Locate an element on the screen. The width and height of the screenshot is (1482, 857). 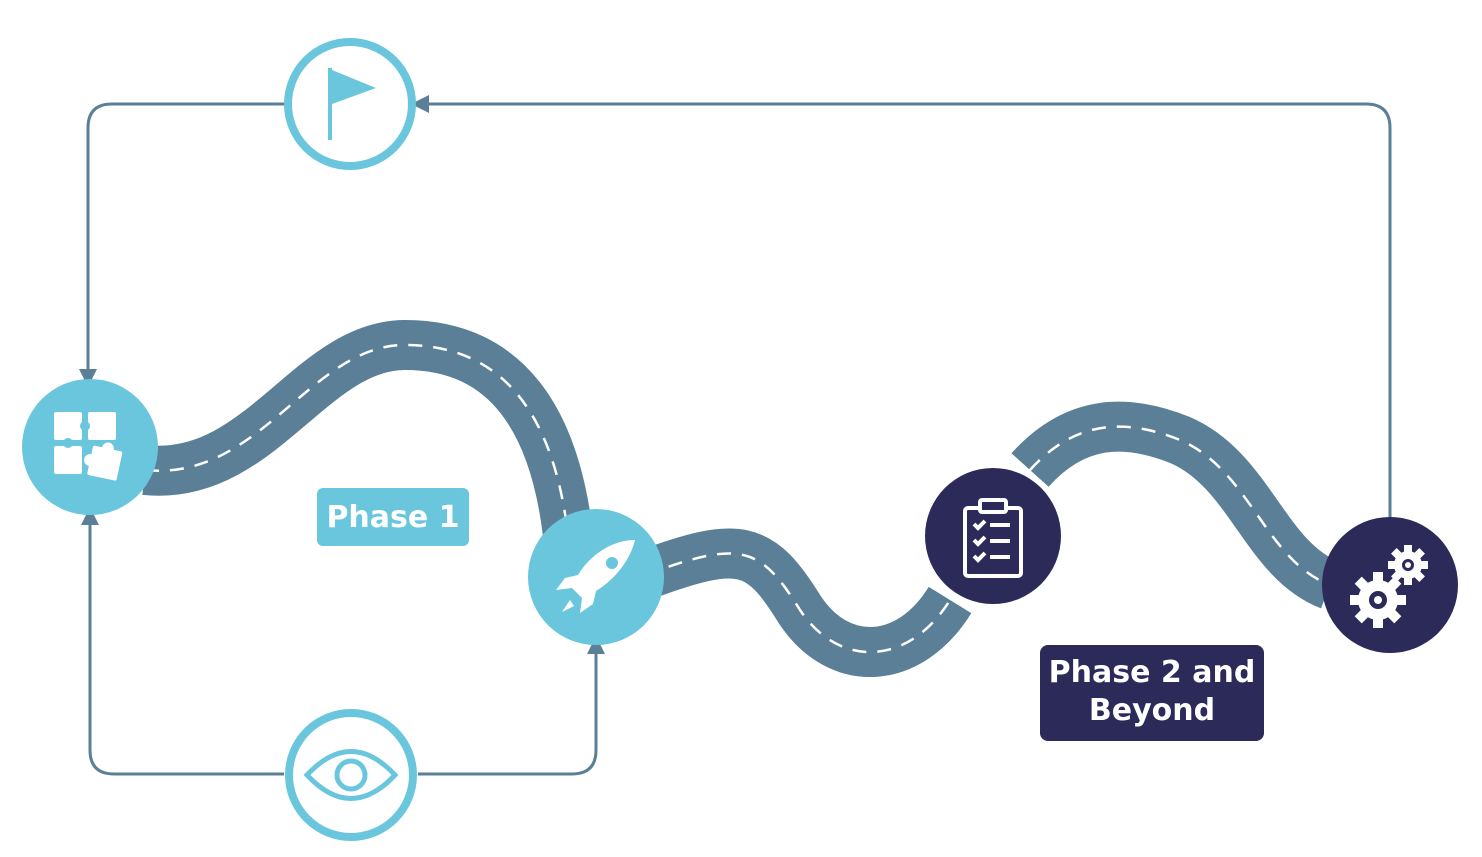
flag-node is located at coordinates (350, 104).